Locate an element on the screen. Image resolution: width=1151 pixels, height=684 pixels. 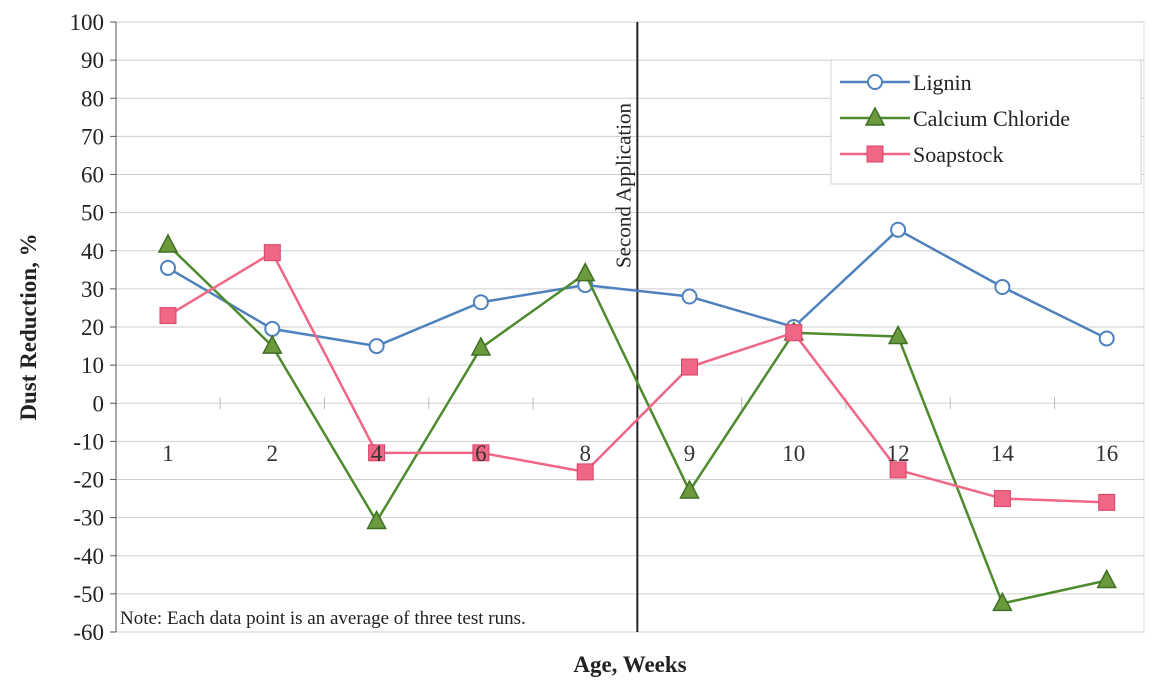
legend-label-lignin: Lignin is located at coordinates (942, 82).